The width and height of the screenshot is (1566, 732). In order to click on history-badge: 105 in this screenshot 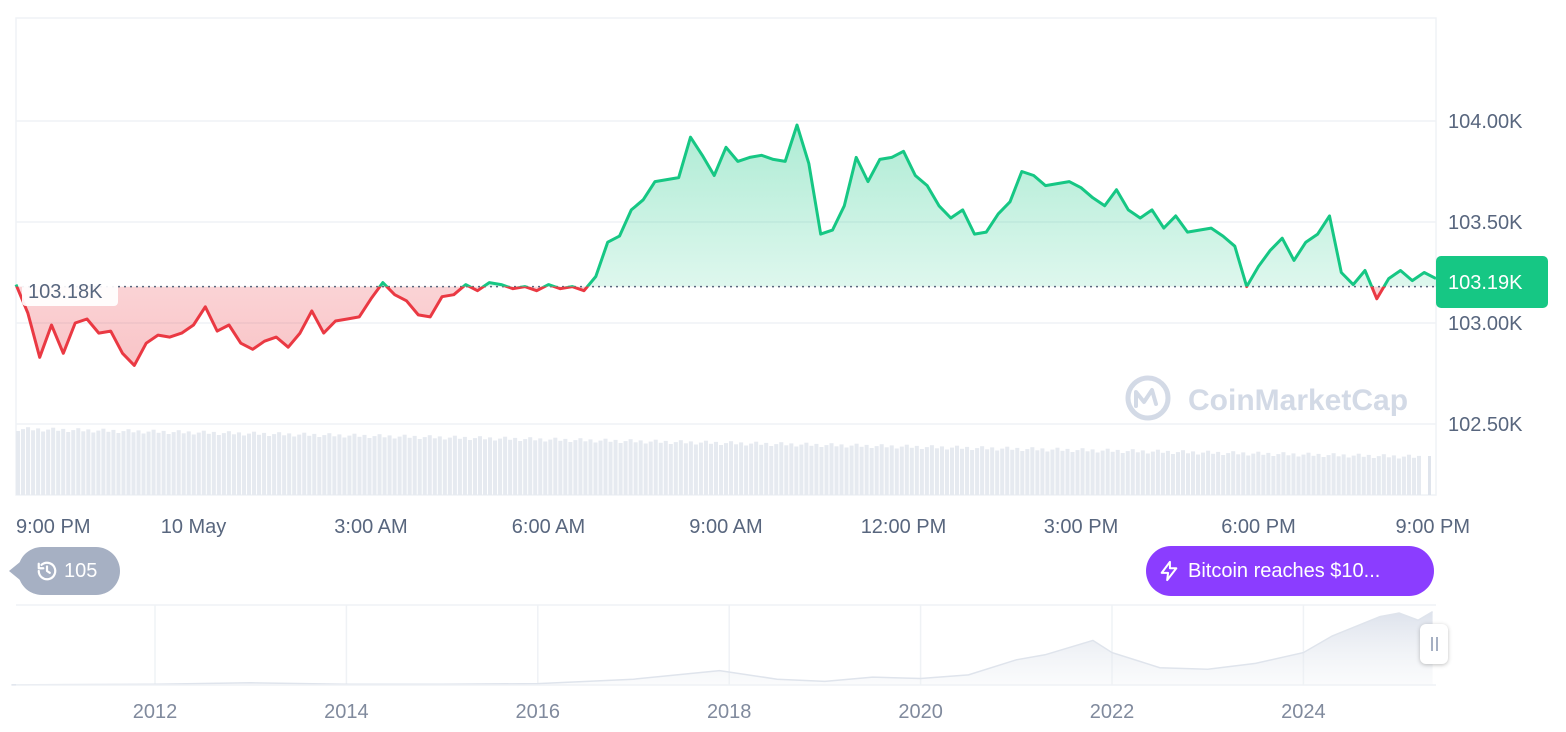, I will do `click(64, 571)`.